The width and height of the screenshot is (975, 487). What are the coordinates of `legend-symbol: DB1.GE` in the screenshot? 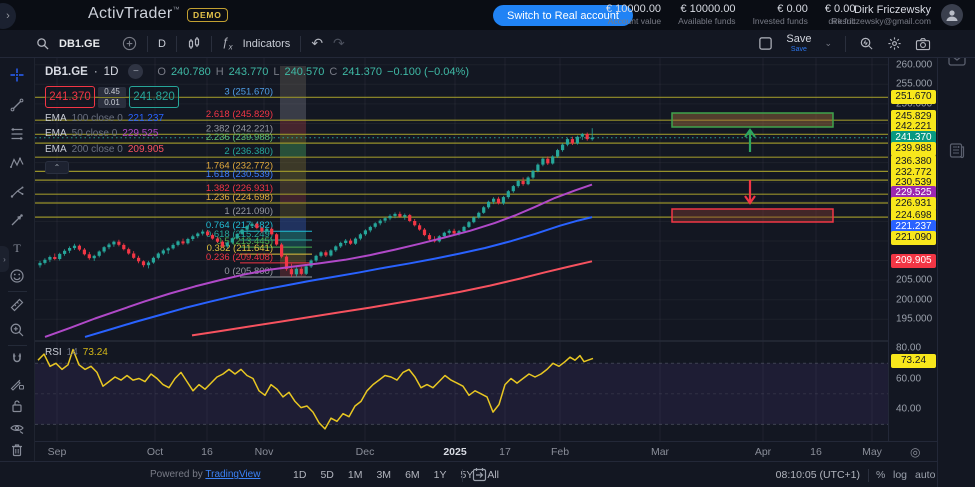 It's located at (66, 71).